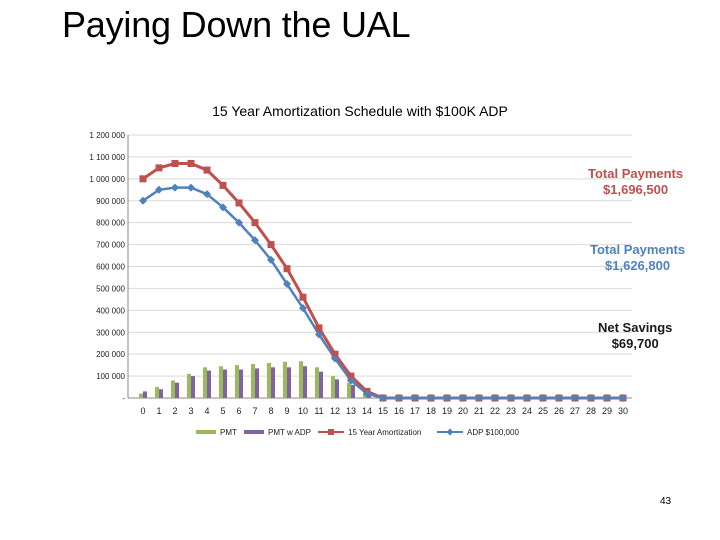  What do you see at coordinates (107, 135) in the screenshot?
I see `y-tick-label: 1 200 000` at bounding box center [107, 135].